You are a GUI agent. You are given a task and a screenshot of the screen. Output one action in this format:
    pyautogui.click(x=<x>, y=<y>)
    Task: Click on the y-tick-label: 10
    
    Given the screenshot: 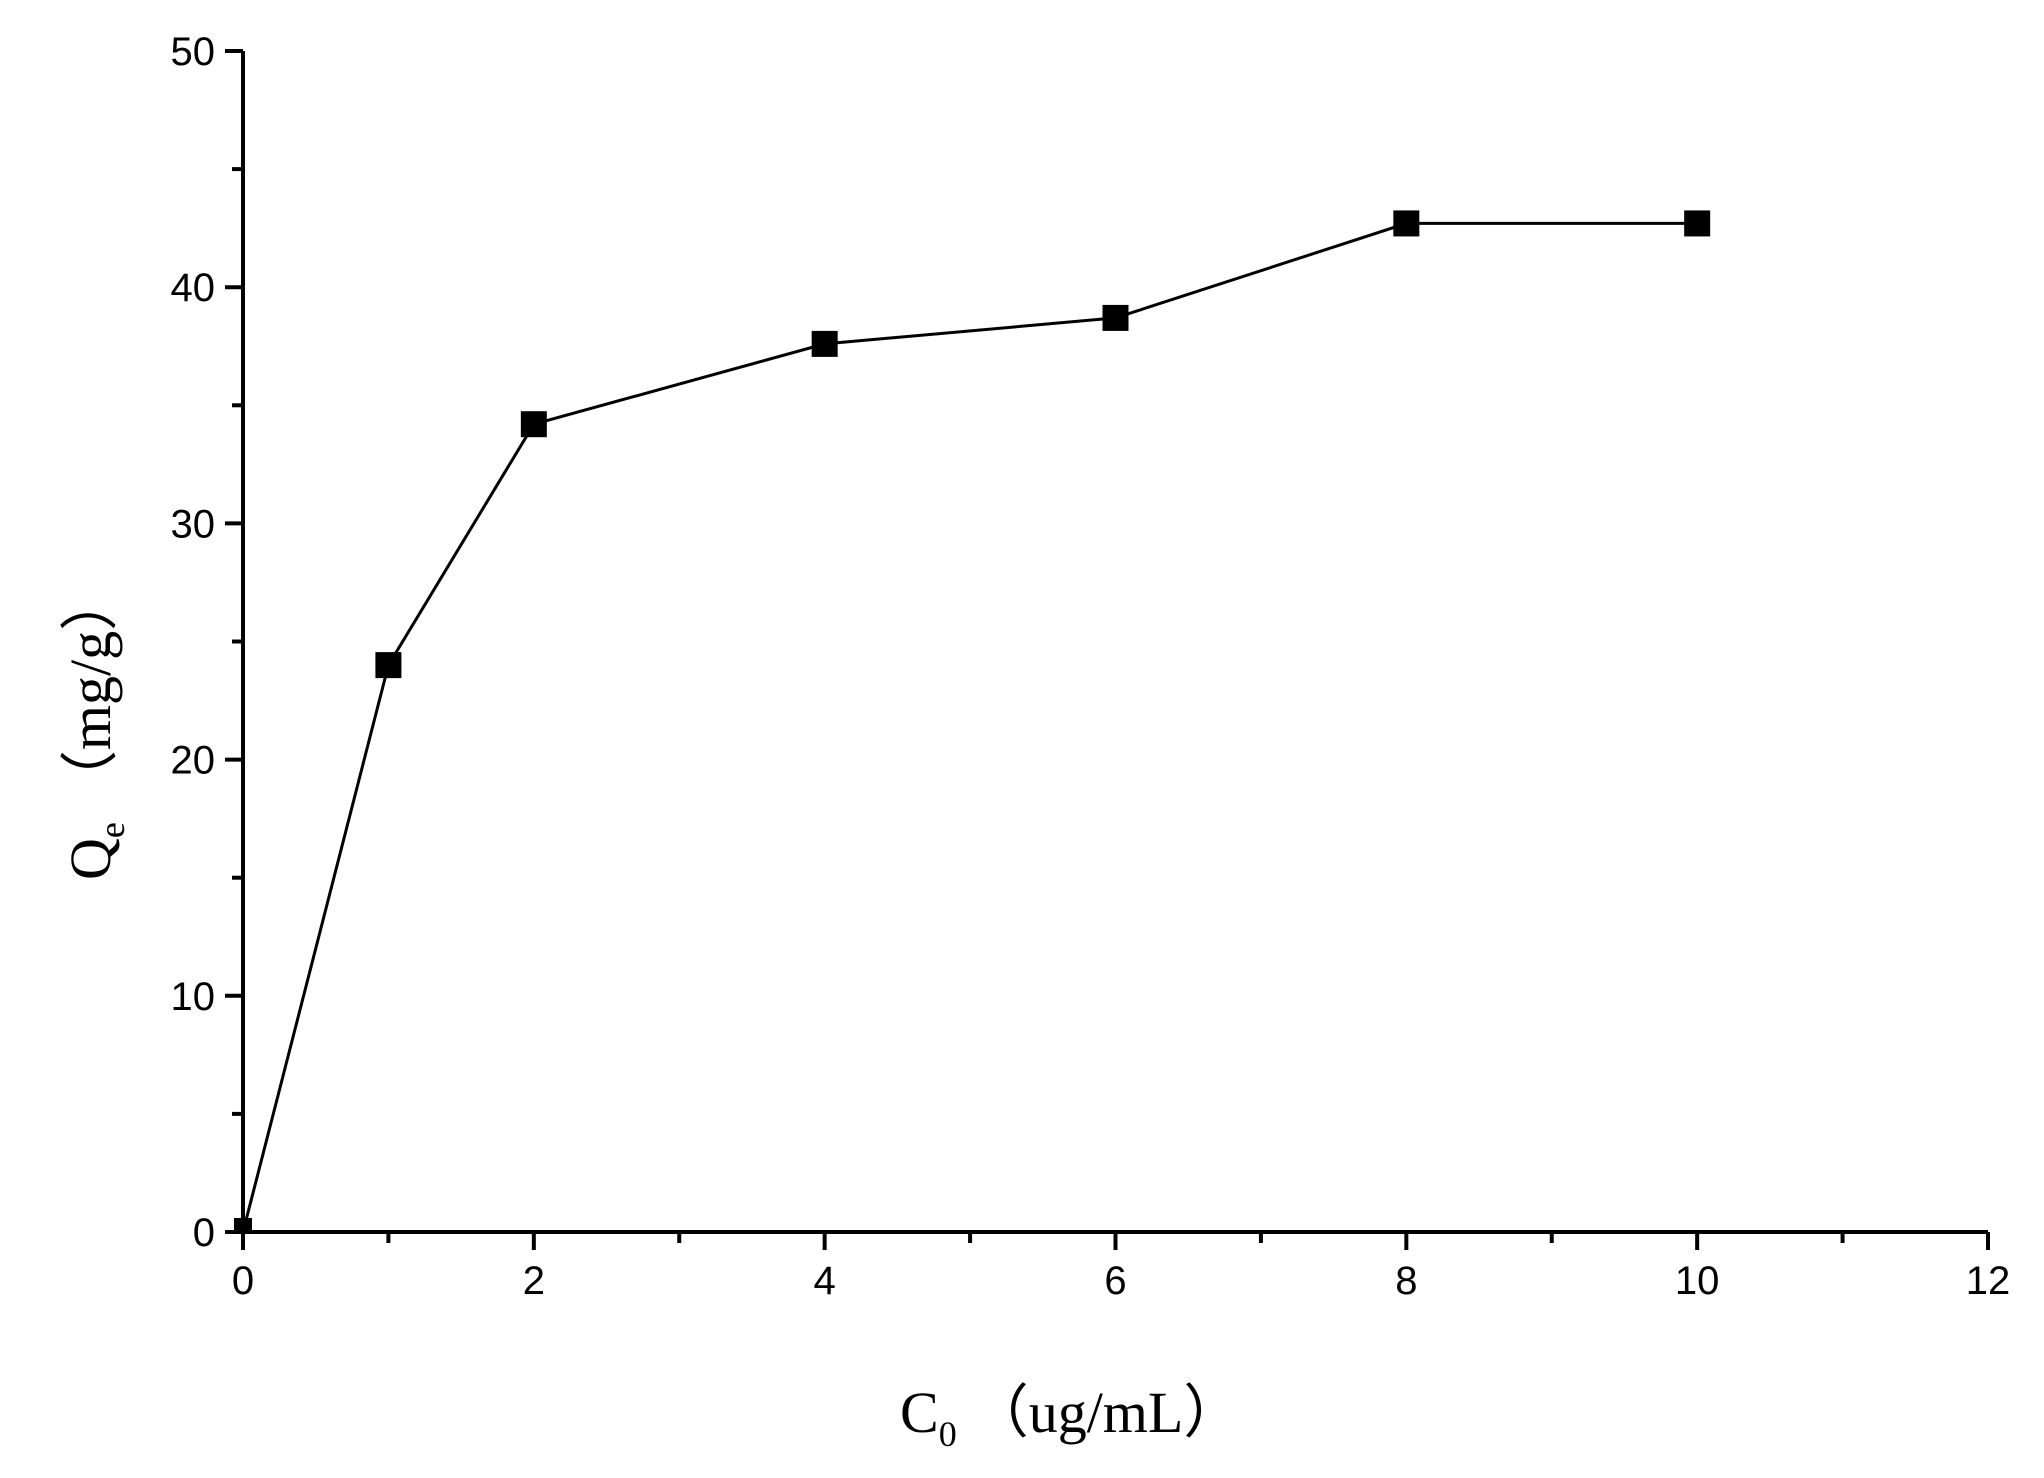 What is the action you would take?
    pyautogui.click(x=193, y=997)
    